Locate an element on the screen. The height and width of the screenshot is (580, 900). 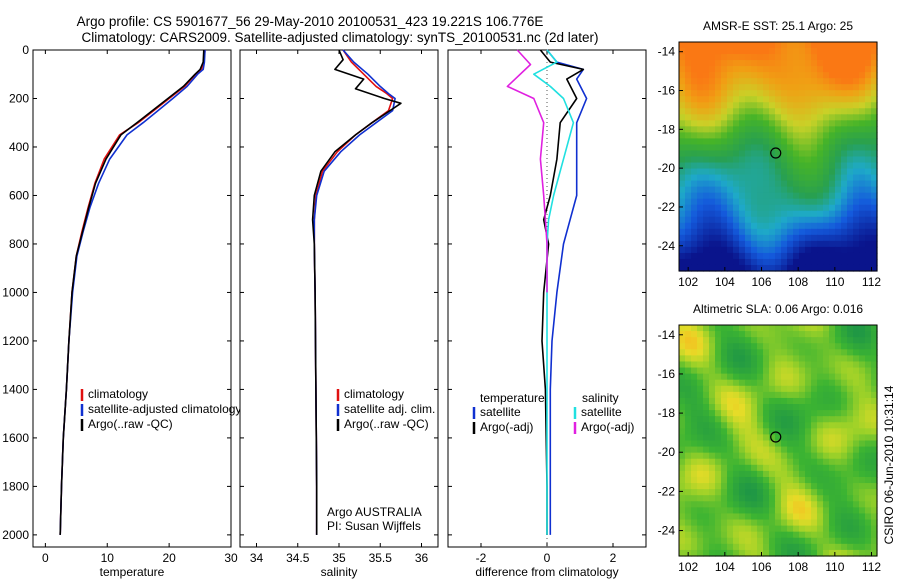
sst_map-axes-frame is located at coordinates (778, 156).